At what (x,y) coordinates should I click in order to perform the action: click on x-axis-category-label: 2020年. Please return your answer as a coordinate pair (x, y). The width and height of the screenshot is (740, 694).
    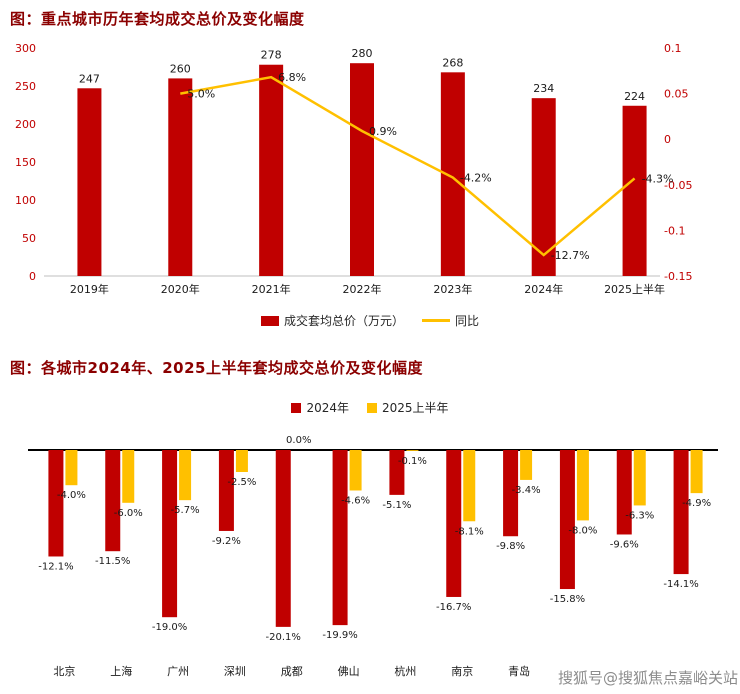
    Looking at the image, I should click on (180, 289).